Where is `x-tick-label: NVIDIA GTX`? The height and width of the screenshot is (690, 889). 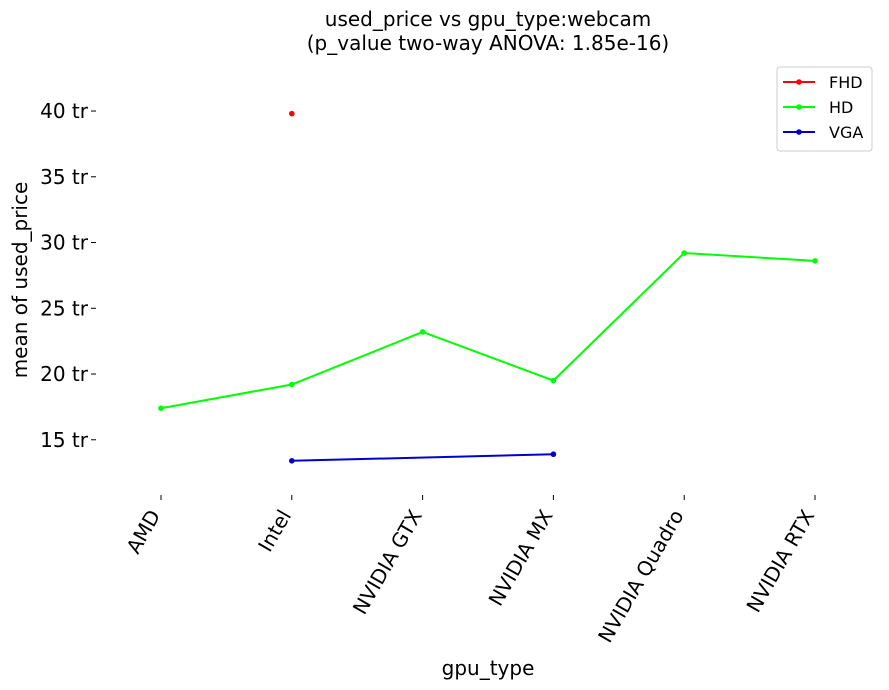 x-tick-label: NVIDIA GTX is located at coordinates (387, 561).